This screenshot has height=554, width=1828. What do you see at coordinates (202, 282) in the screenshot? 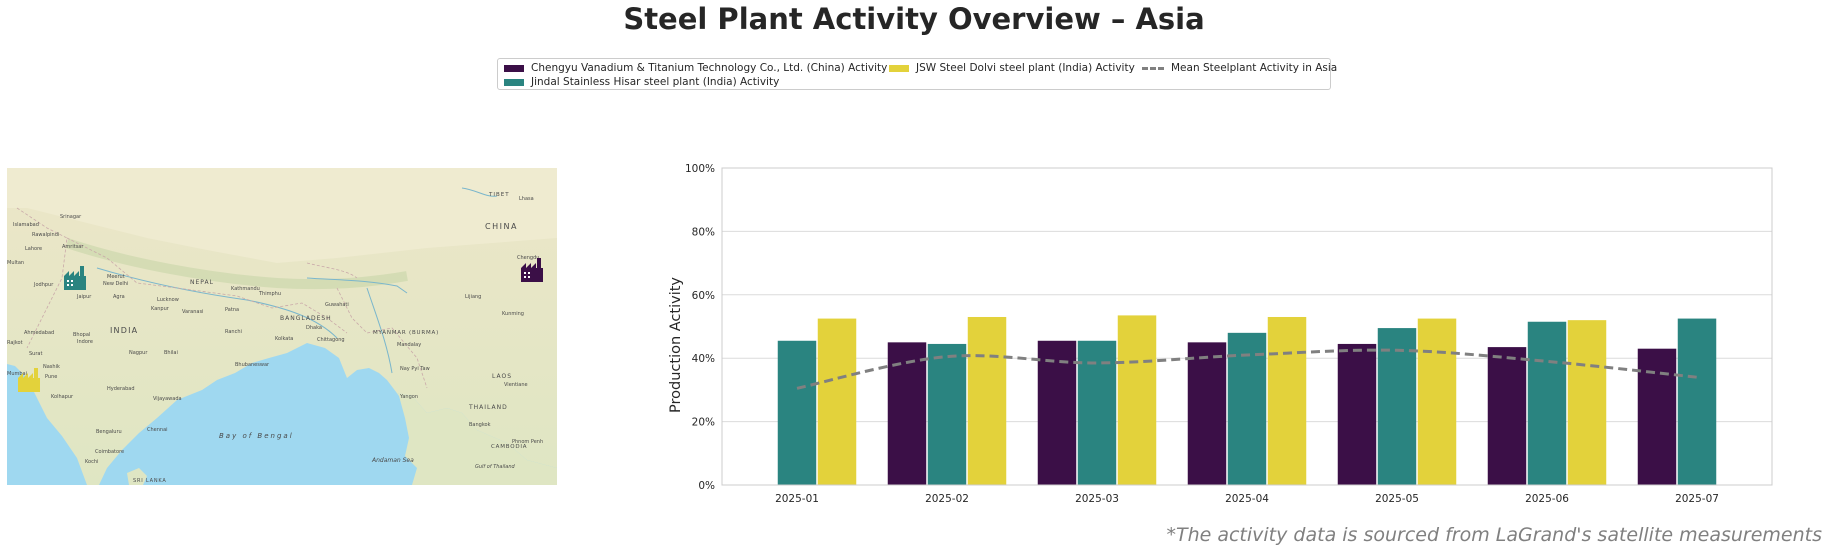
I see `map-label-nepal: NEPAL` at bounding box center [202, 282].